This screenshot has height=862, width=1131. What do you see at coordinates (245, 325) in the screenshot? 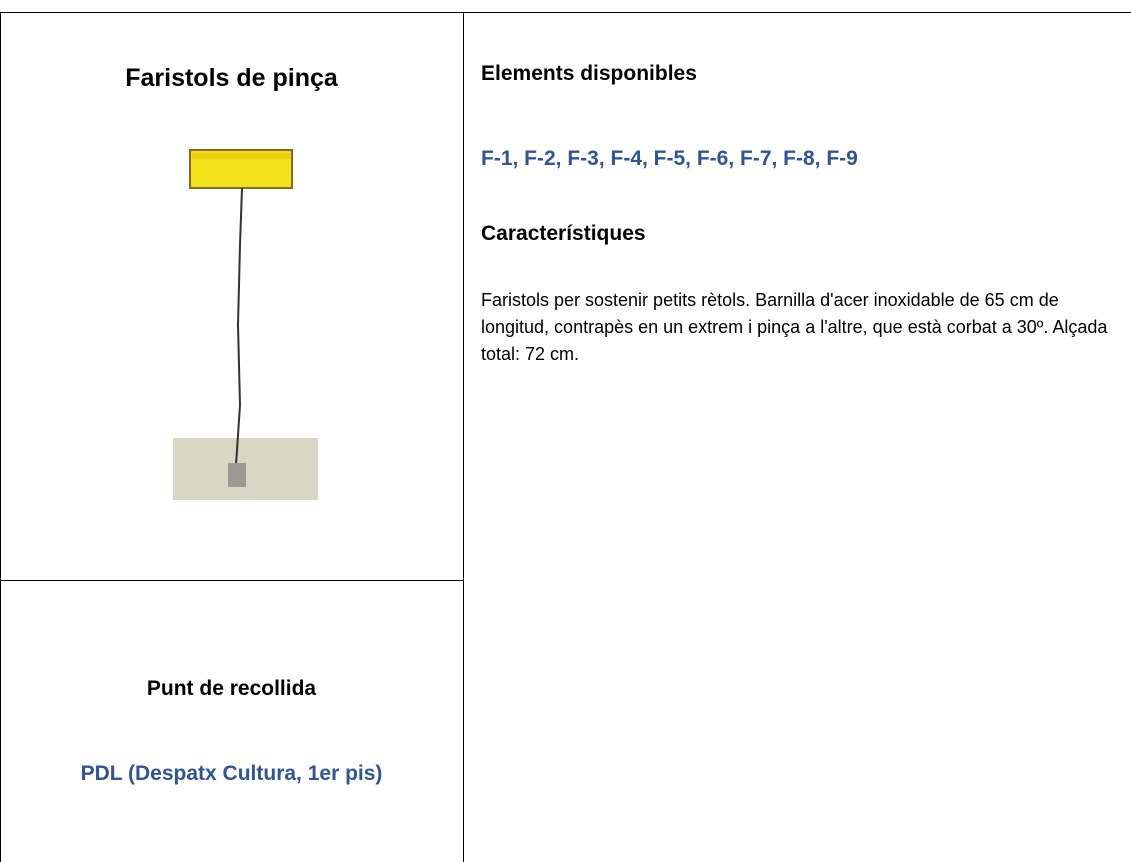
I see `product-image` at bounding box center [245, 325].